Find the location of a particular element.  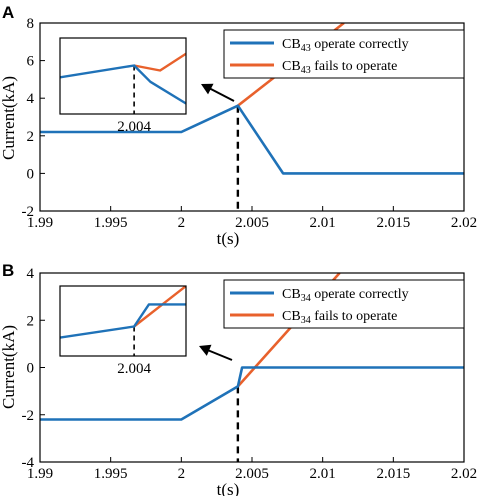

y-tick-label: 6 is located at coordinates (31, 62).